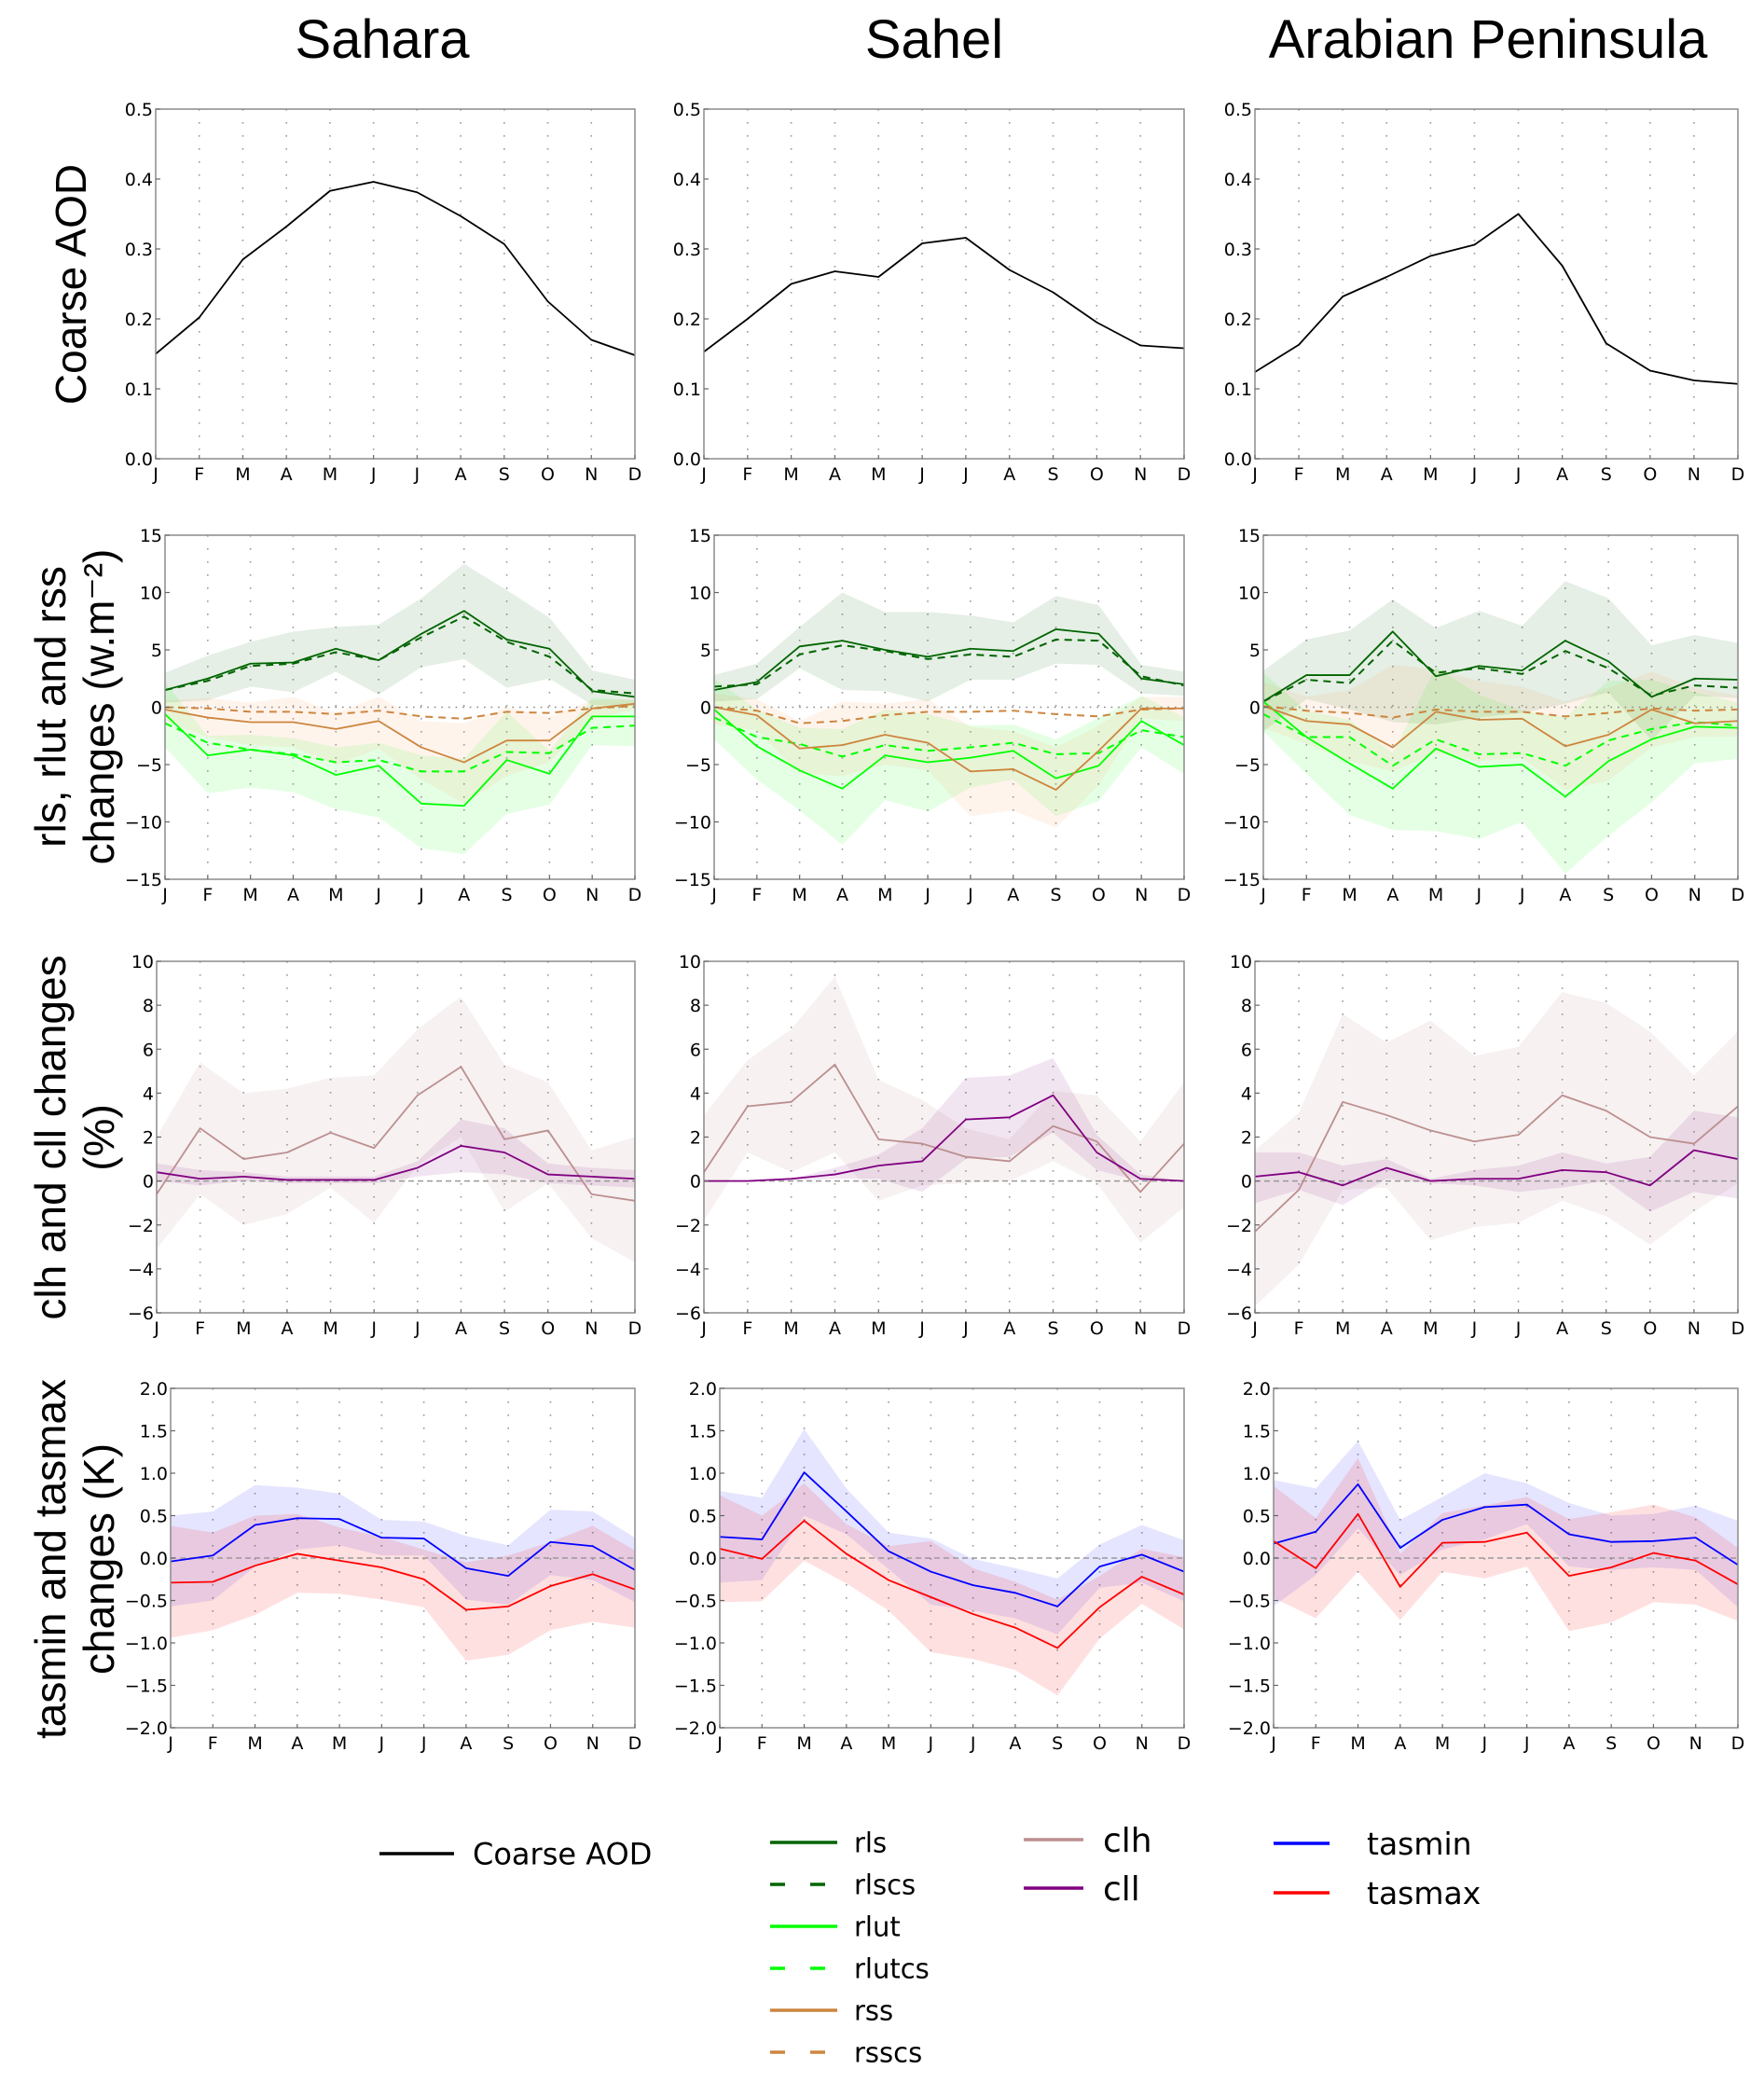  What do you see at coordinates (949, 762) in the screenshot?
I see `band-rlut-range` at bounding box center [949, 762].